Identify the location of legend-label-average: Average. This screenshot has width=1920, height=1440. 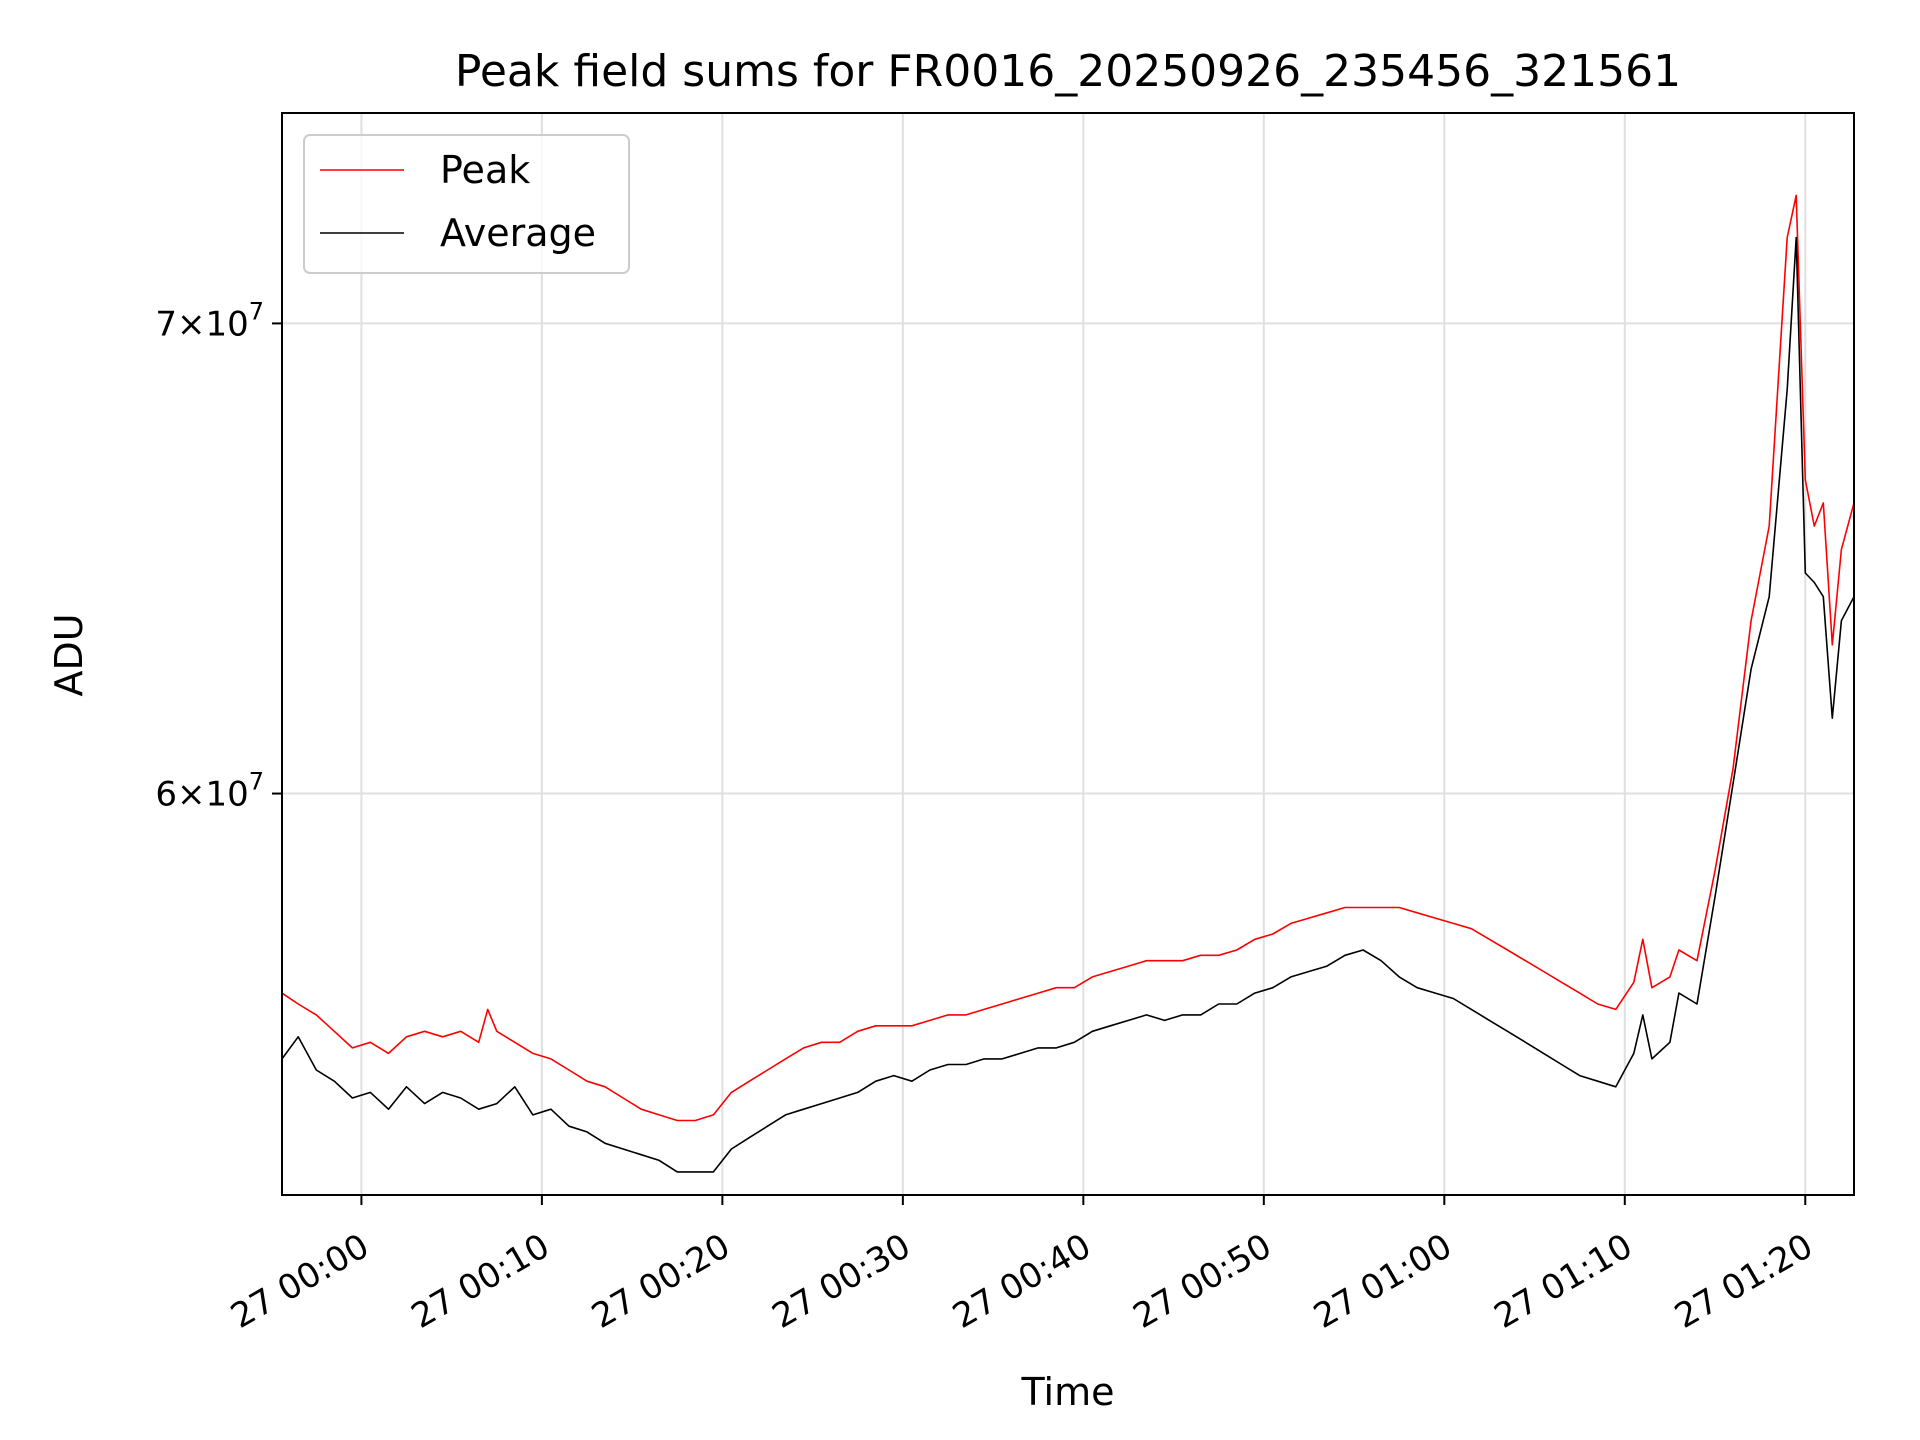
(518, 233).